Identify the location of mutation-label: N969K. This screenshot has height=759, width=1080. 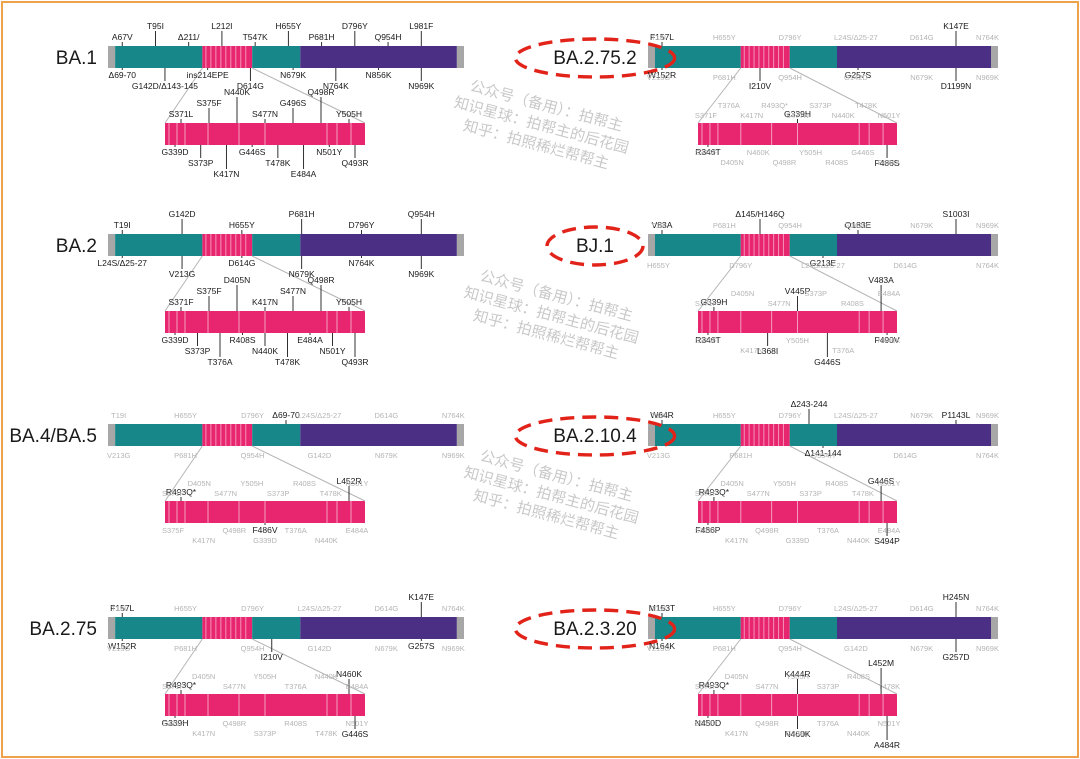
(421, 86).